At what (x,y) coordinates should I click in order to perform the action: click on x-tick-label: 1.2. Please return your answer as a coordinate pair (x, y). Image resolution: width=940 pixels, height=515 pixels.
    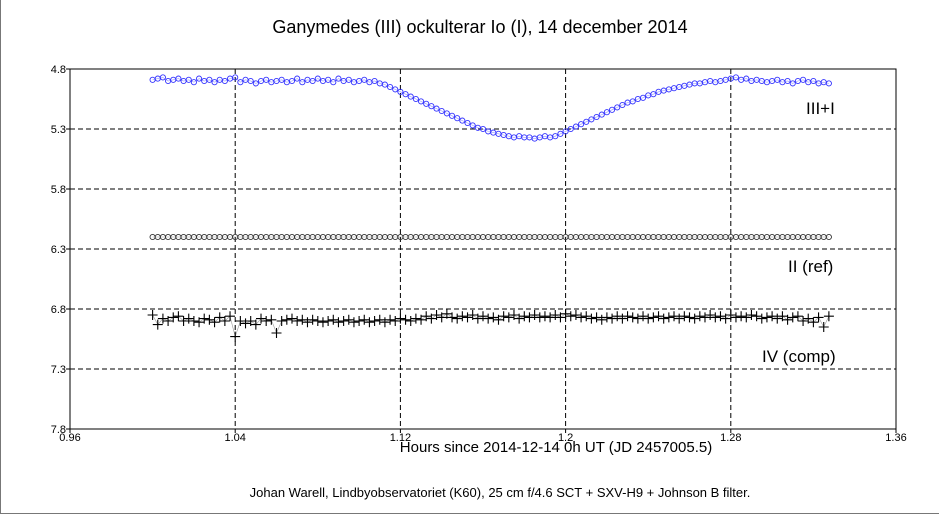
    Looking at the image, I should click on (565, 438).